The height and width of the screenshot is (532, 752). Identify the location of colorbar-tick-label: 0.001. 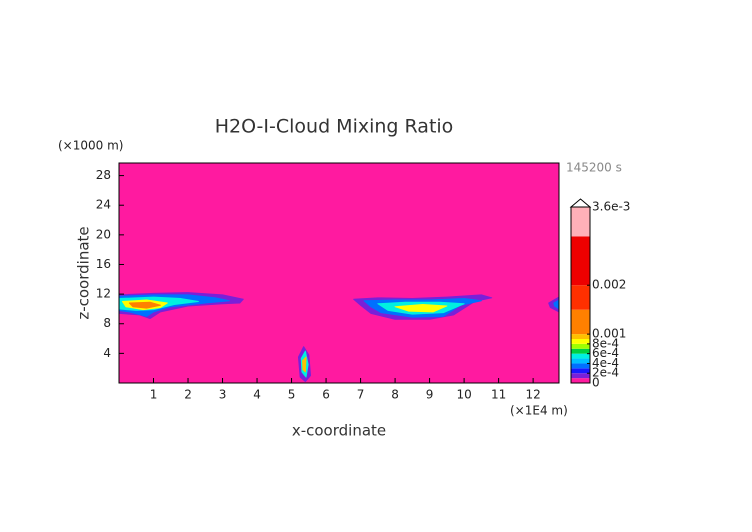
(609, 334).